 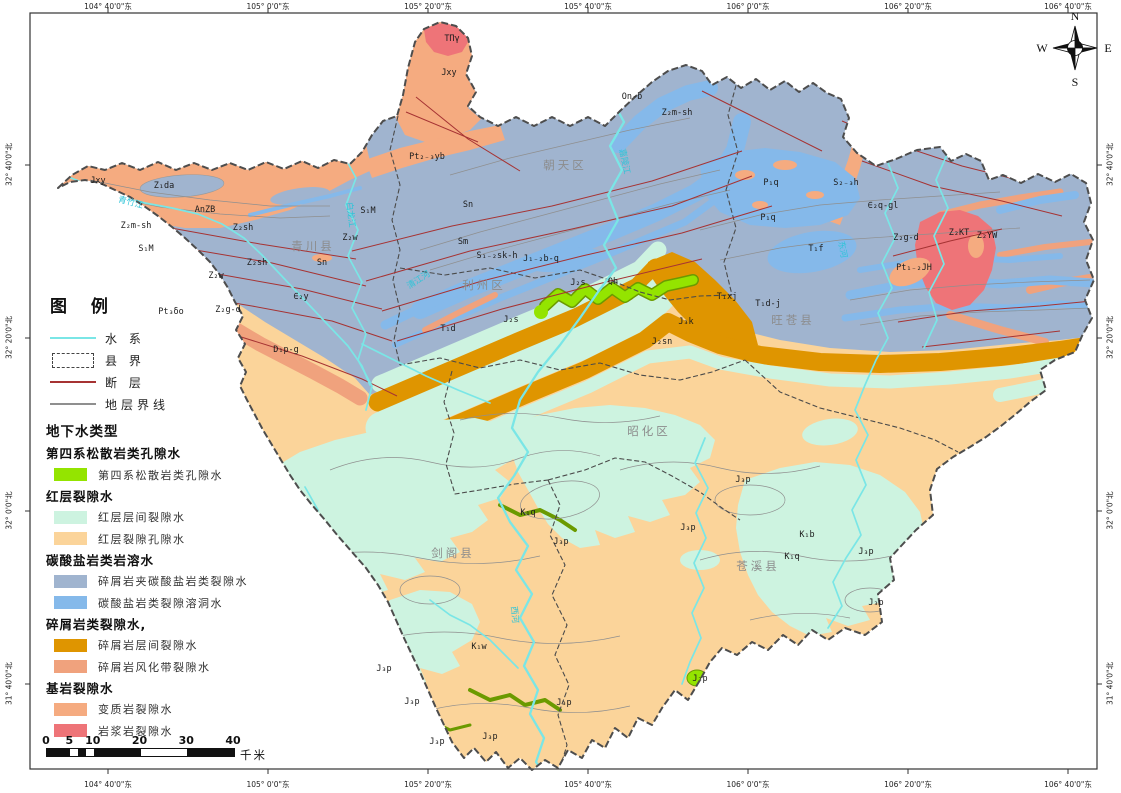 I want to click on county-name-label: 旺苍县, so click(x=793, y=320).